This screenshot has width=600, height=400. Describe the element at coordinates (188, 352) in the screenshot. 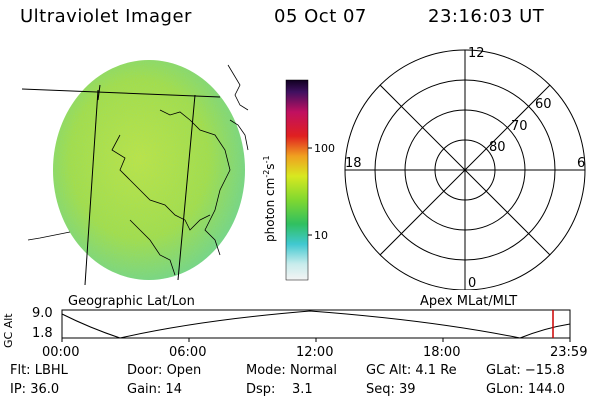

I see `alt-xtick-0600: 06:00` at that location.